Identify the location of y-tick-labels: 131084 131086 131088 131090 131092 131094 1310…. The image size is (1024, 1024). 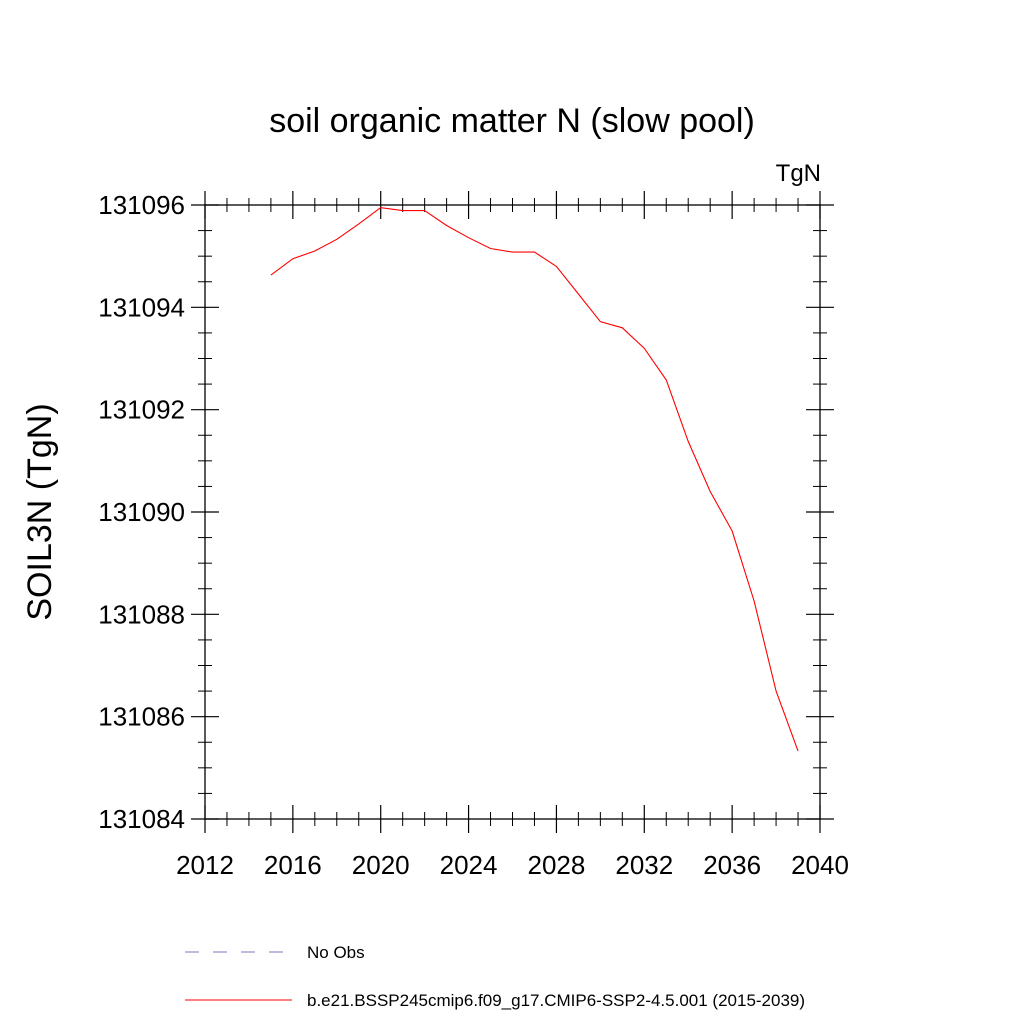
(141, 512).